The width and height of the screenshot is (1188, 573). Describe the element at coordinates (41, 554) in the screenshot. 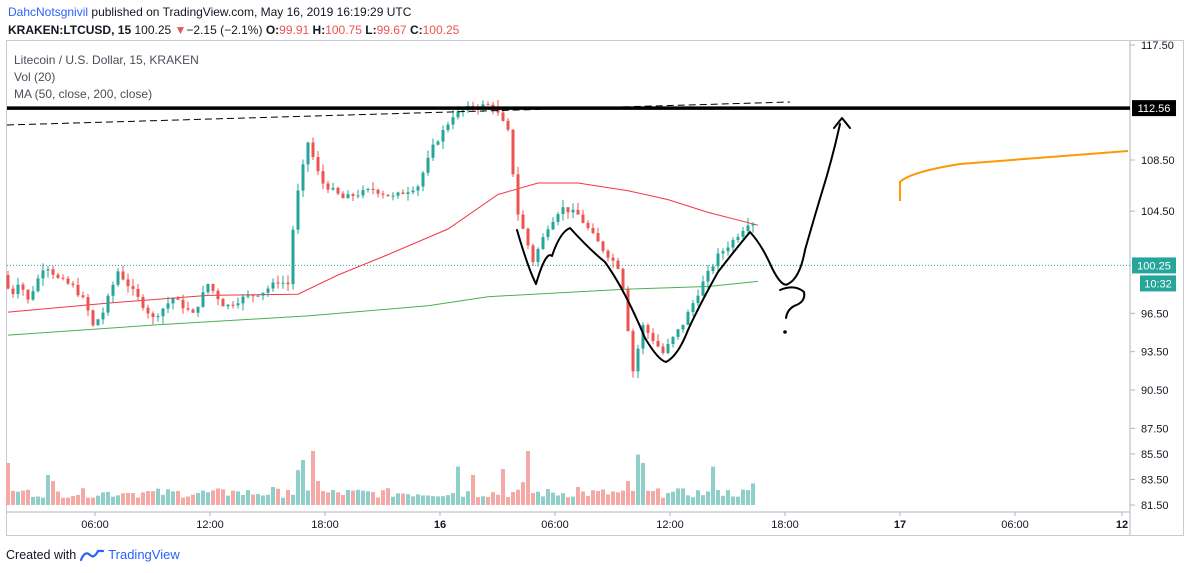

I see `created-with-text: Created with` at that location.